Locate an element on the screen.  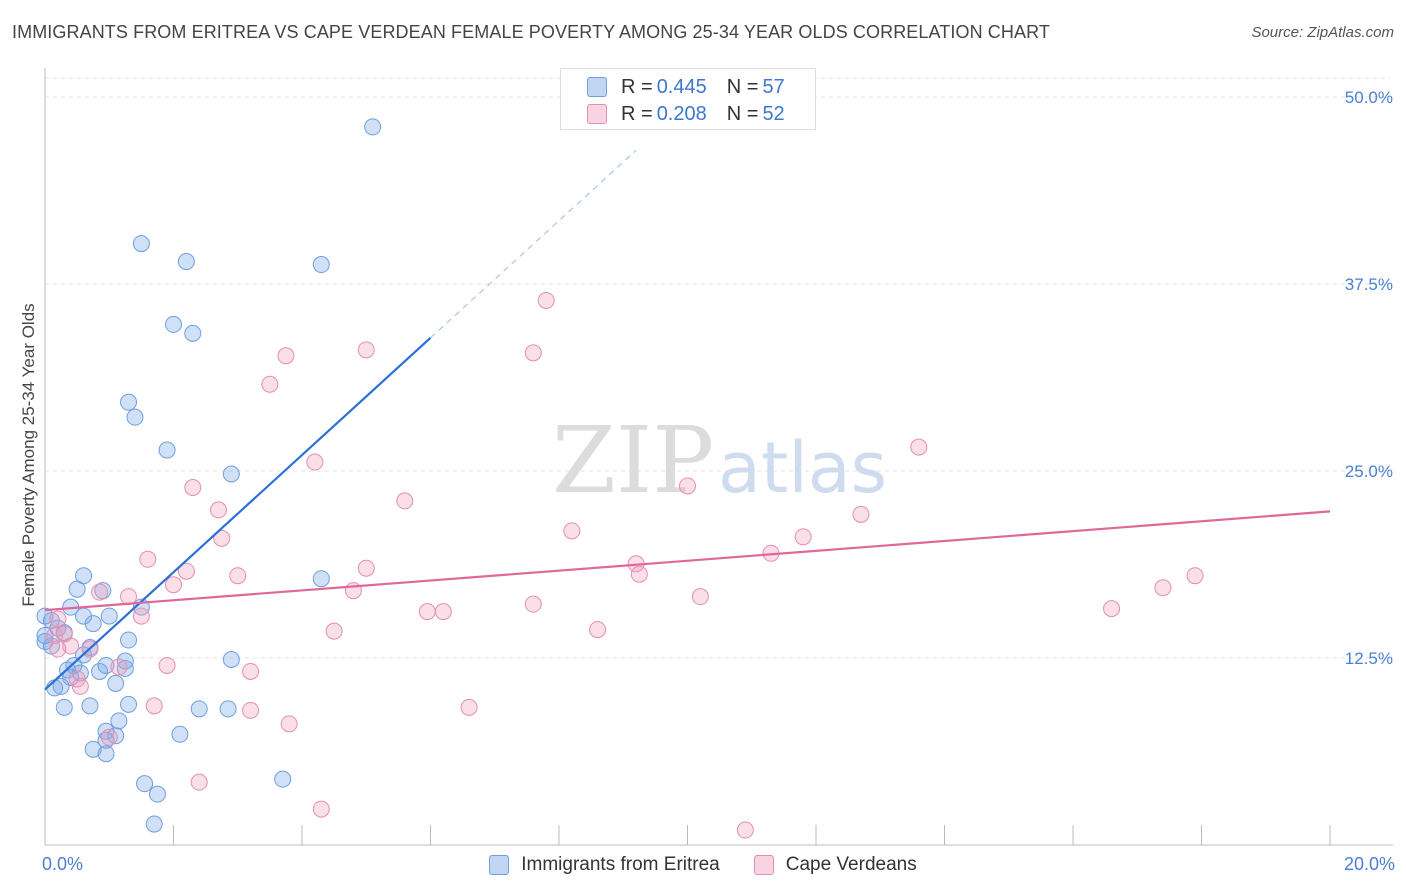
correlation-legend: R = 0.445 N = 57 R = 0.208 N = 52 is located at coordinates (688, 99).